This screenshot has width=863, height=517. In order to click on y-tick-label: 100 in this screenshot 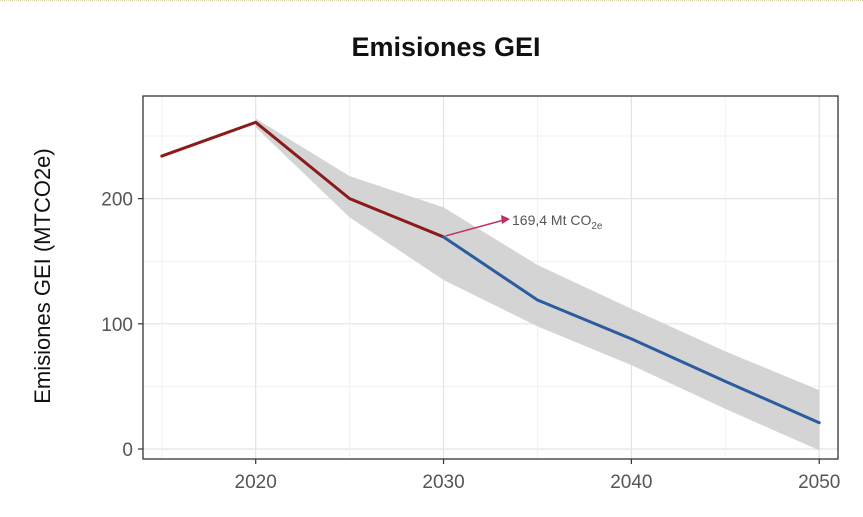, I will do `click(117, 325)`.